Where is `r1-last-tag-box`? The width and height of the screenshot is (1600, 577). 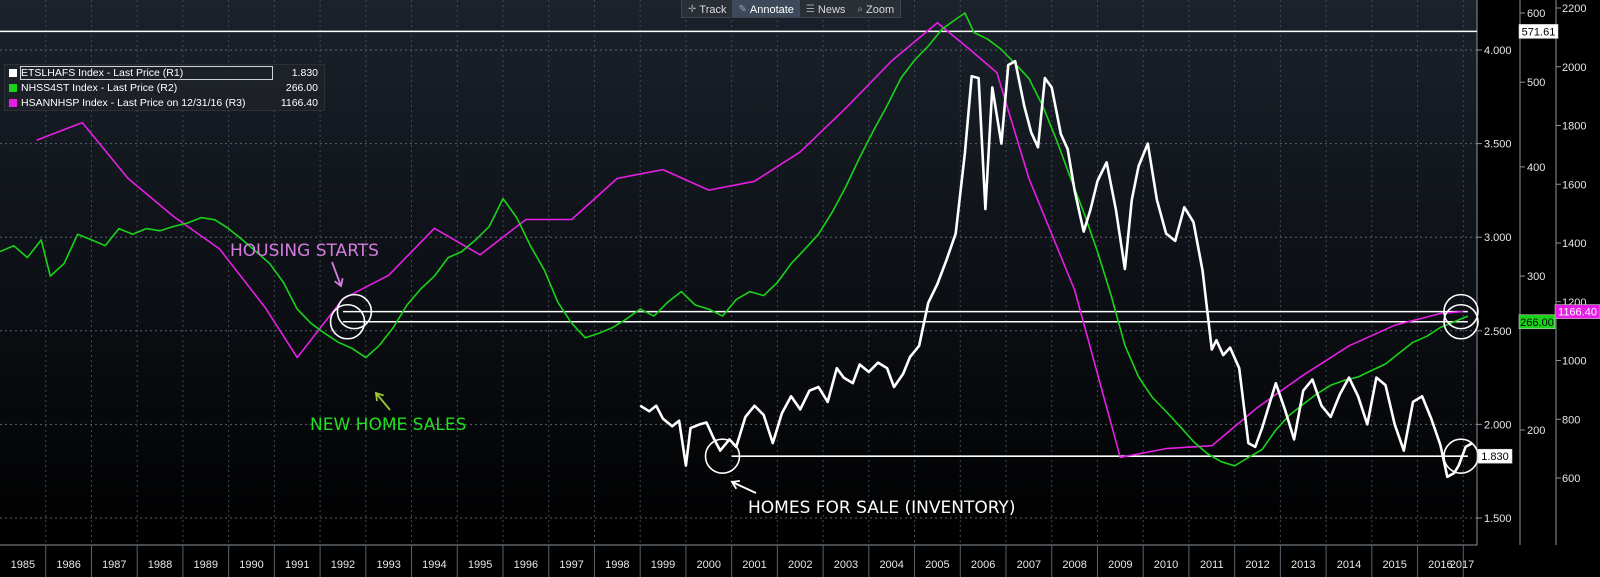 r1-last-tag-box is located at coordinates (1495, 456).